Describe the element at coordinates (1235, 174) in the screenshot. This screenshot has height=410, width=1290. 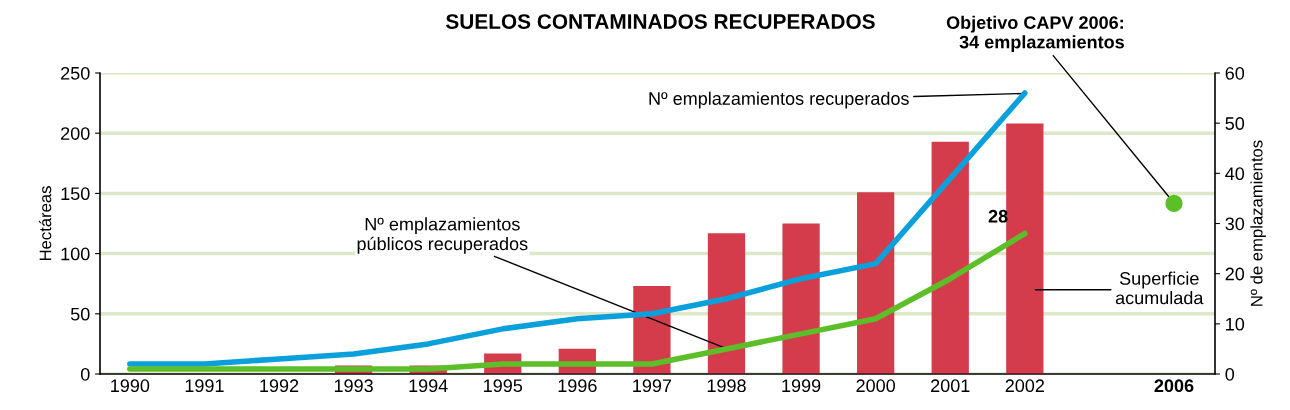
I see `y2-tick-label: 40` at that location.